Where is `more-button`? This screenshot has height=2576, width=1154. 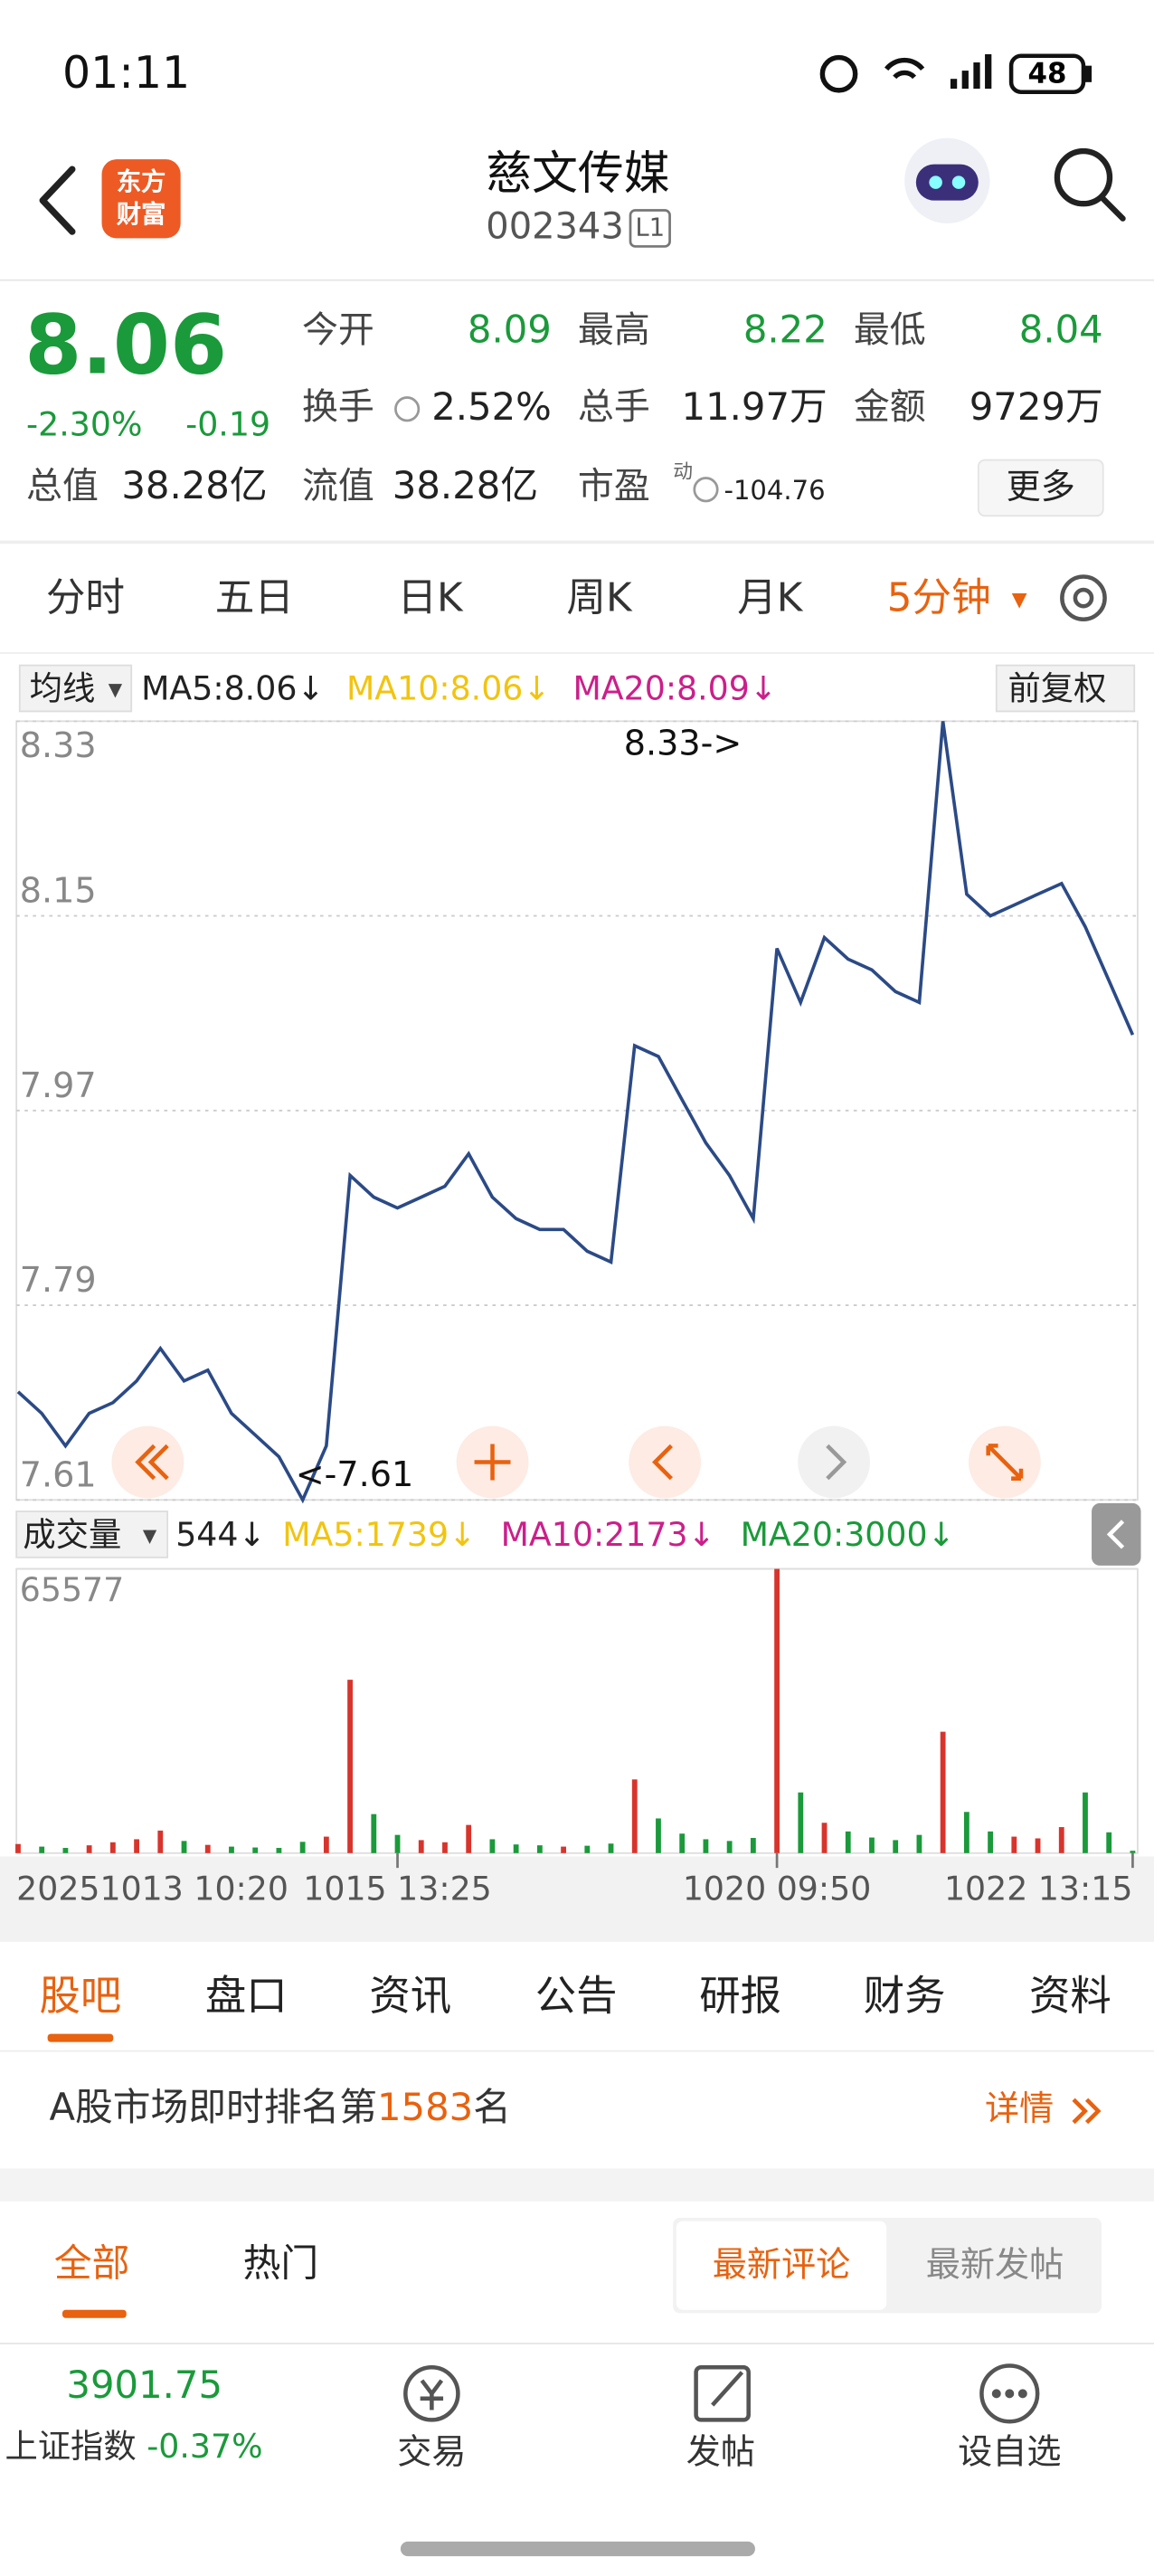
more-button is located at coordinates (1040, 488).